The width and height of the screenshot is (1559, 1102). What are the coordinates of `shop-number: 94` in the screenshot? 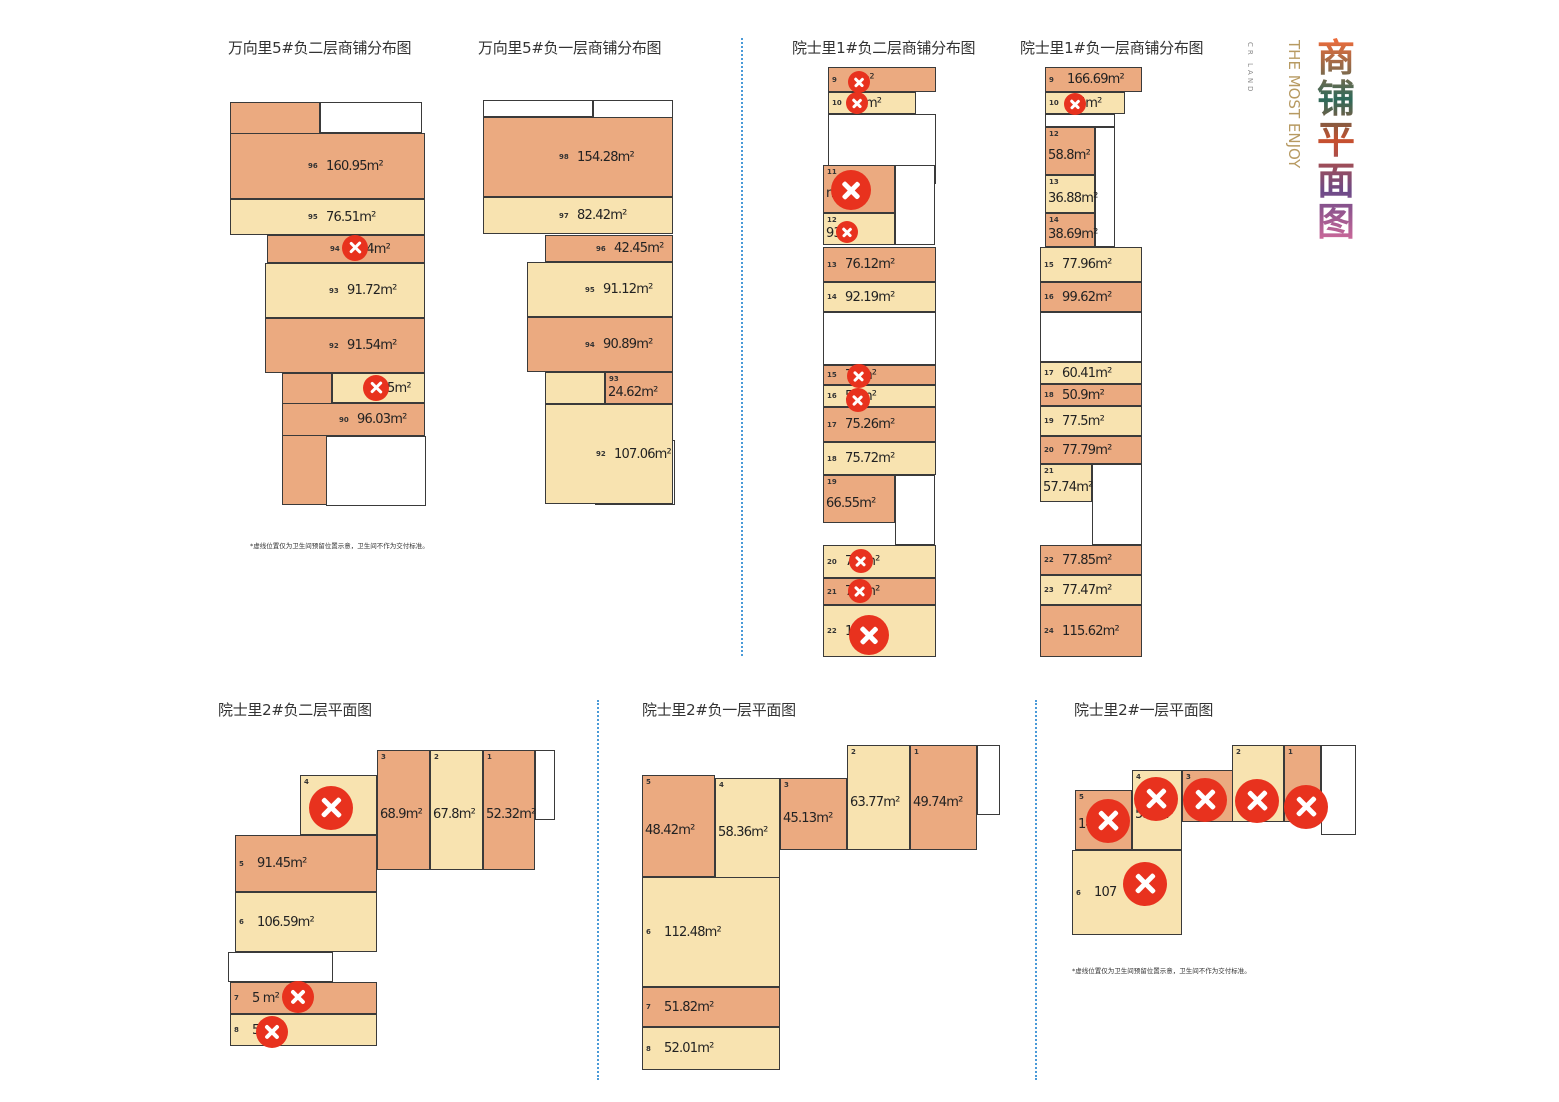 It's located at (335, 249).